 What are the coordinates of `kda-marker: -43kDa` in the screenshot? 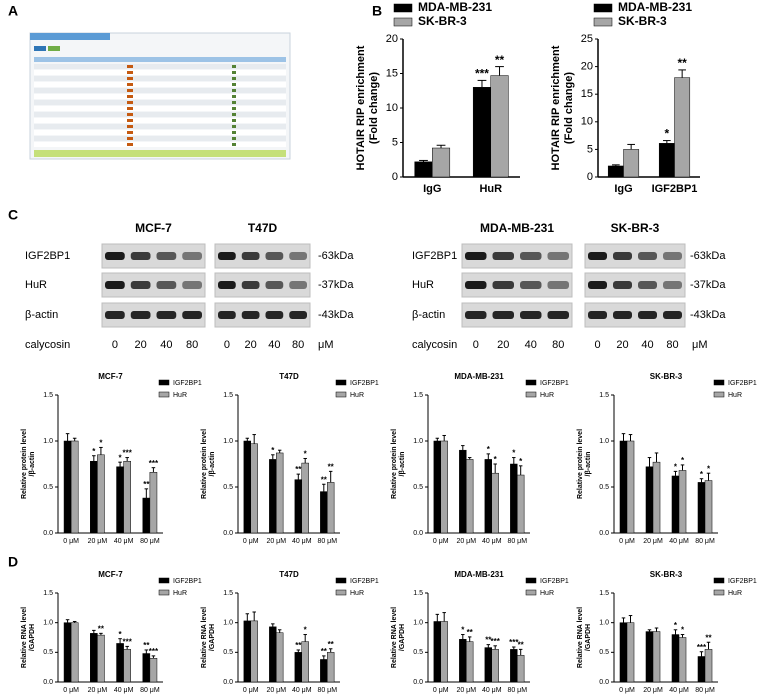 It's located at (336, 315).